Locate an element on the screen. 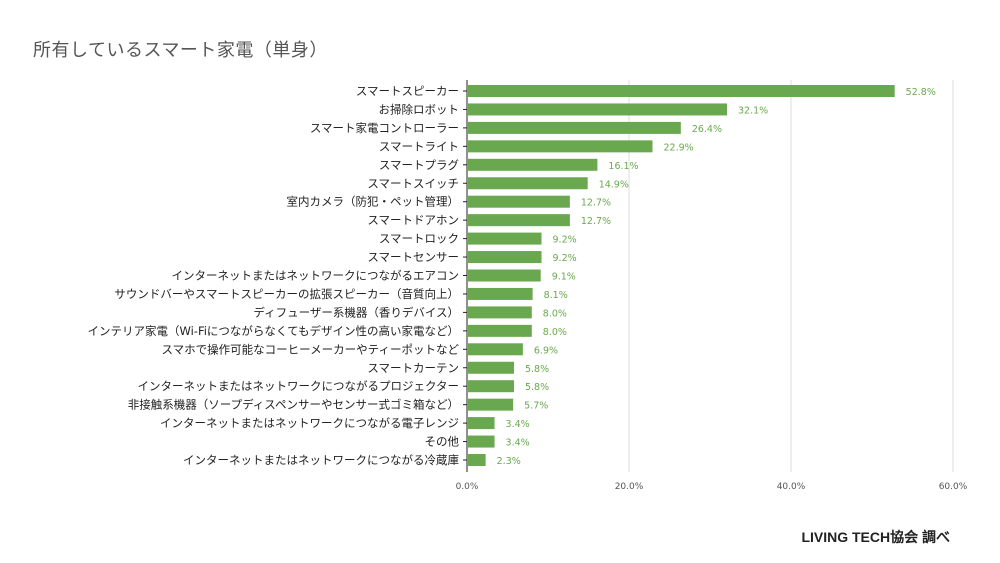 The height and width of the screenshot is (563, 1000). category-label: スマート家電コントローラー is located at coordinates (384, 128).